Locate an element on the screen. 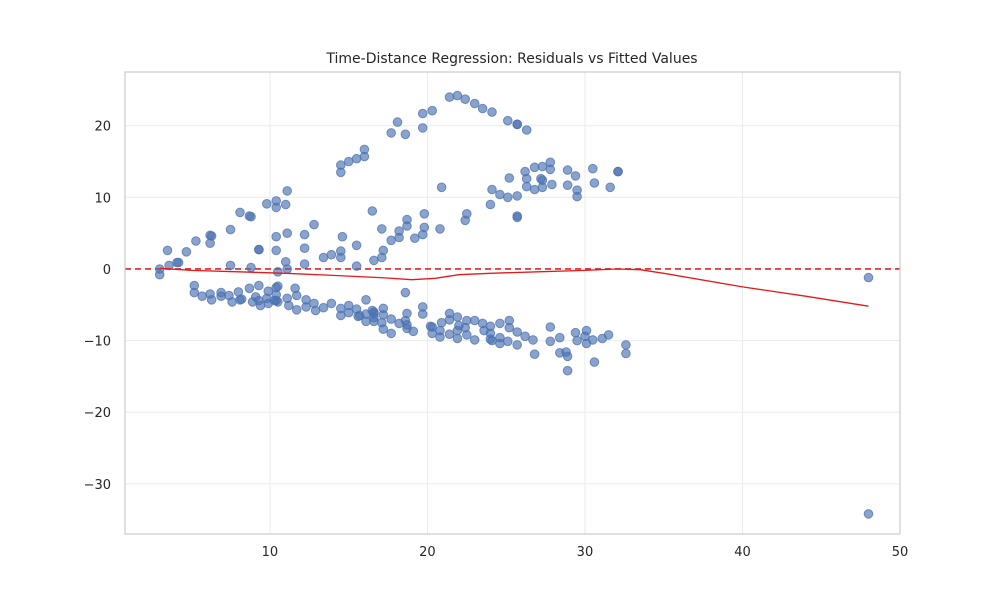  x-tick-label: 10 is located at coordinates (270, 552).